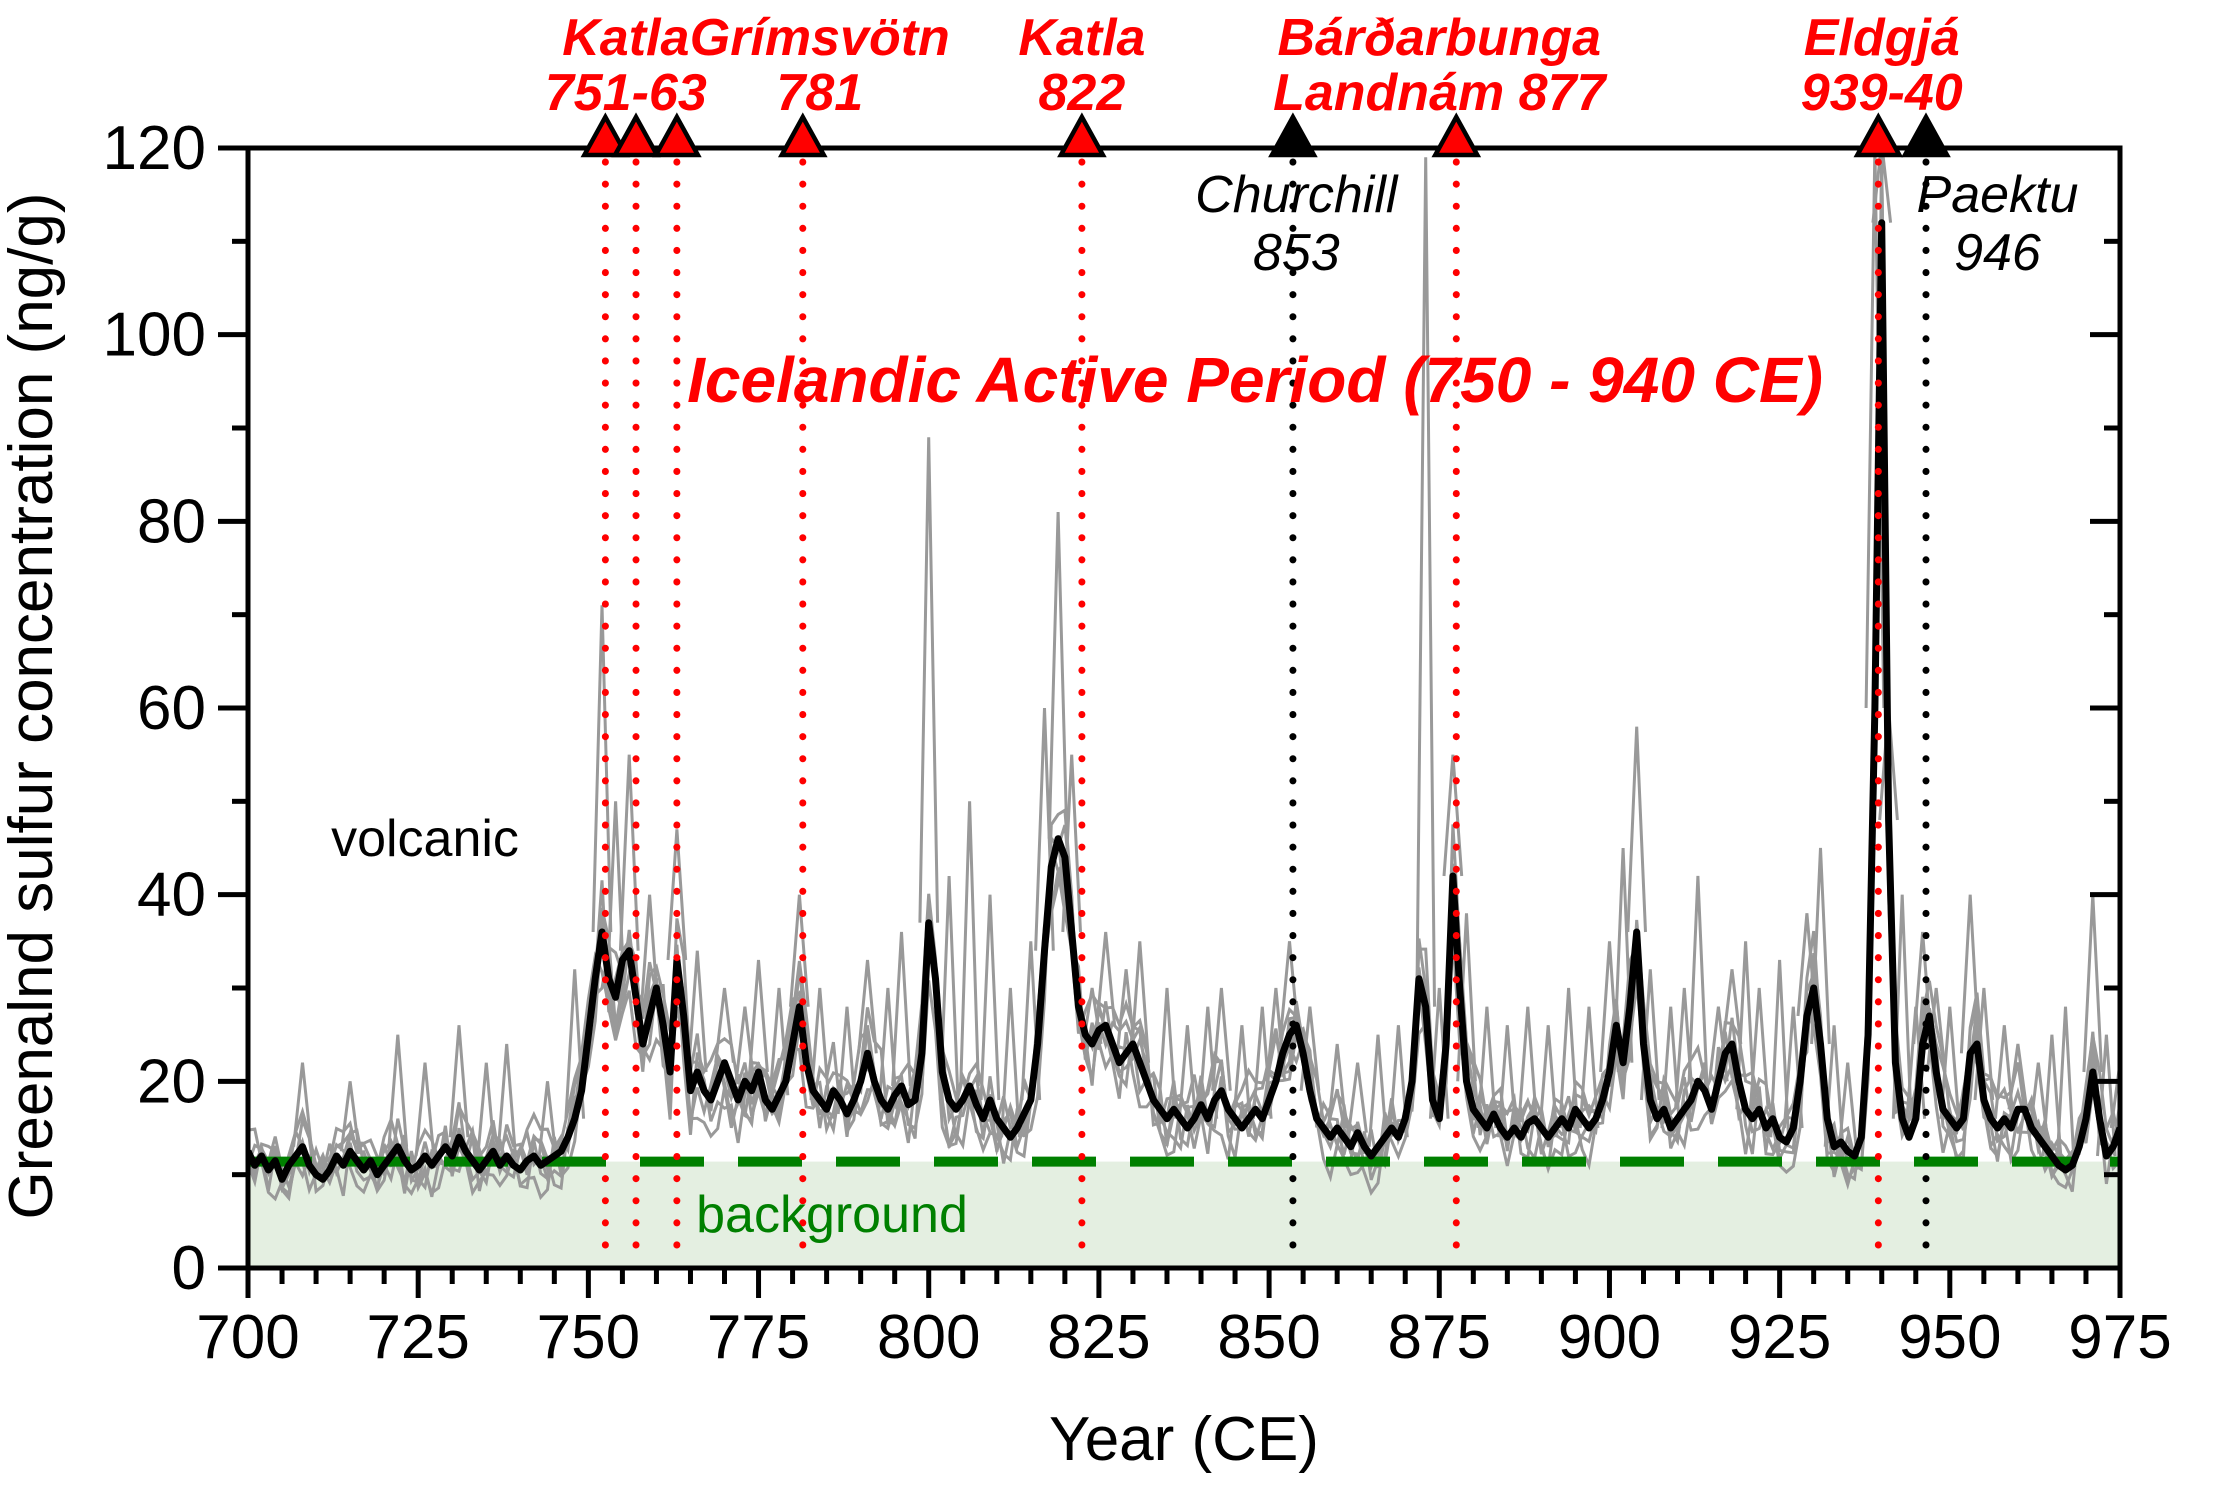  I want to click on event-label: Churchill, so click(1297, 195).